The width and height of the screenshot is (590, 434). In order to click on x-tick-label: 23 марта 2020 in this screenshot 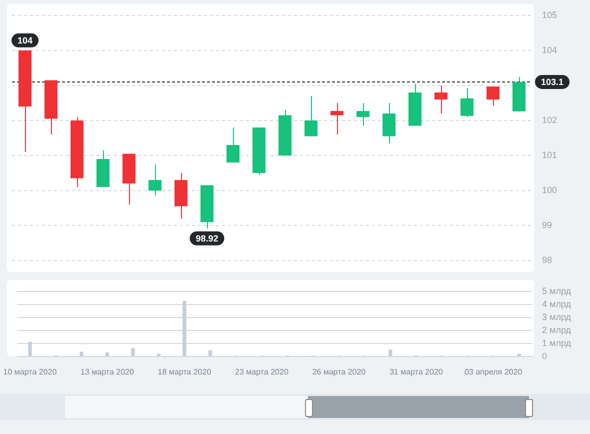, I will do `click(261, 371)`.